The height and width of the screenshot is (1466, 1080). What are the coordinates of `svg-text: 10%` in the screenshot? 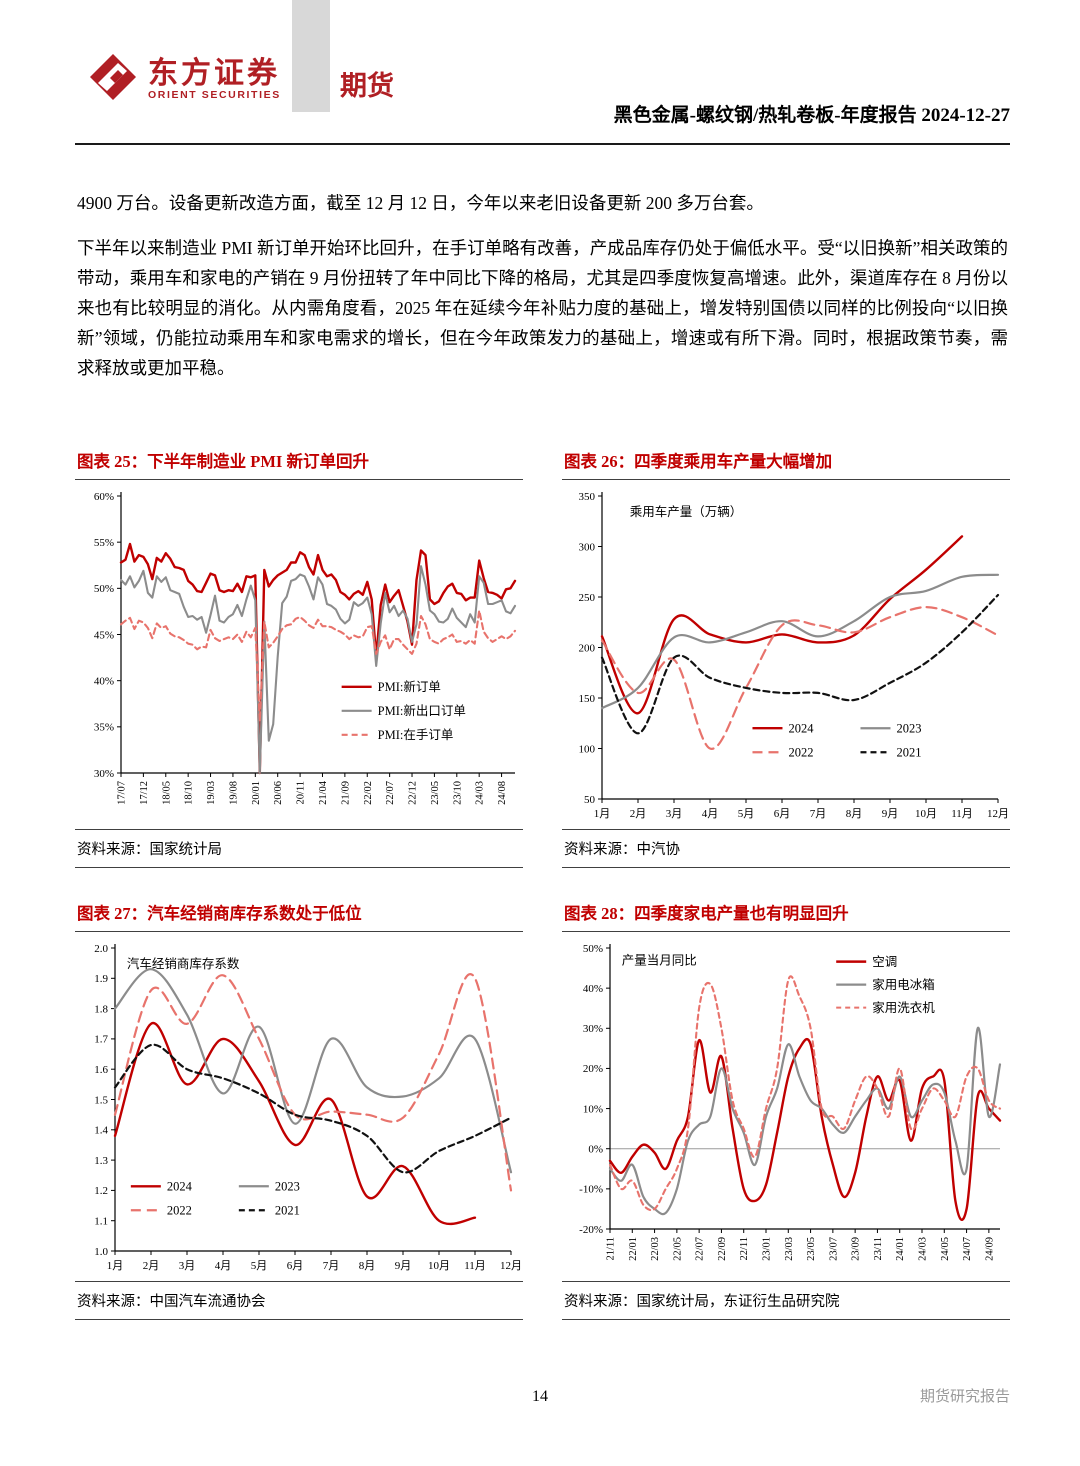 It's located at (593, 1109).